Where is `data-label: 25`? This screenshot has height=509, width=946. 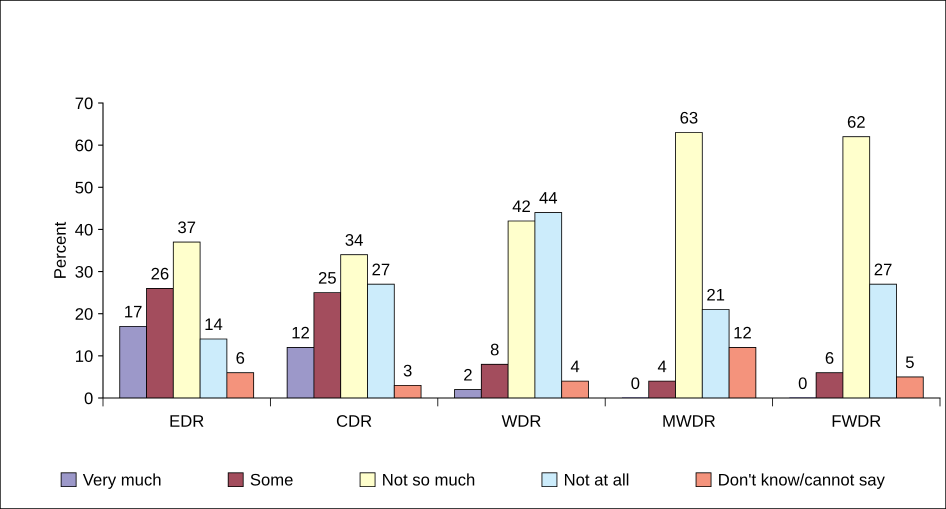 data-label: 25 is located at coordinates (327, 278).